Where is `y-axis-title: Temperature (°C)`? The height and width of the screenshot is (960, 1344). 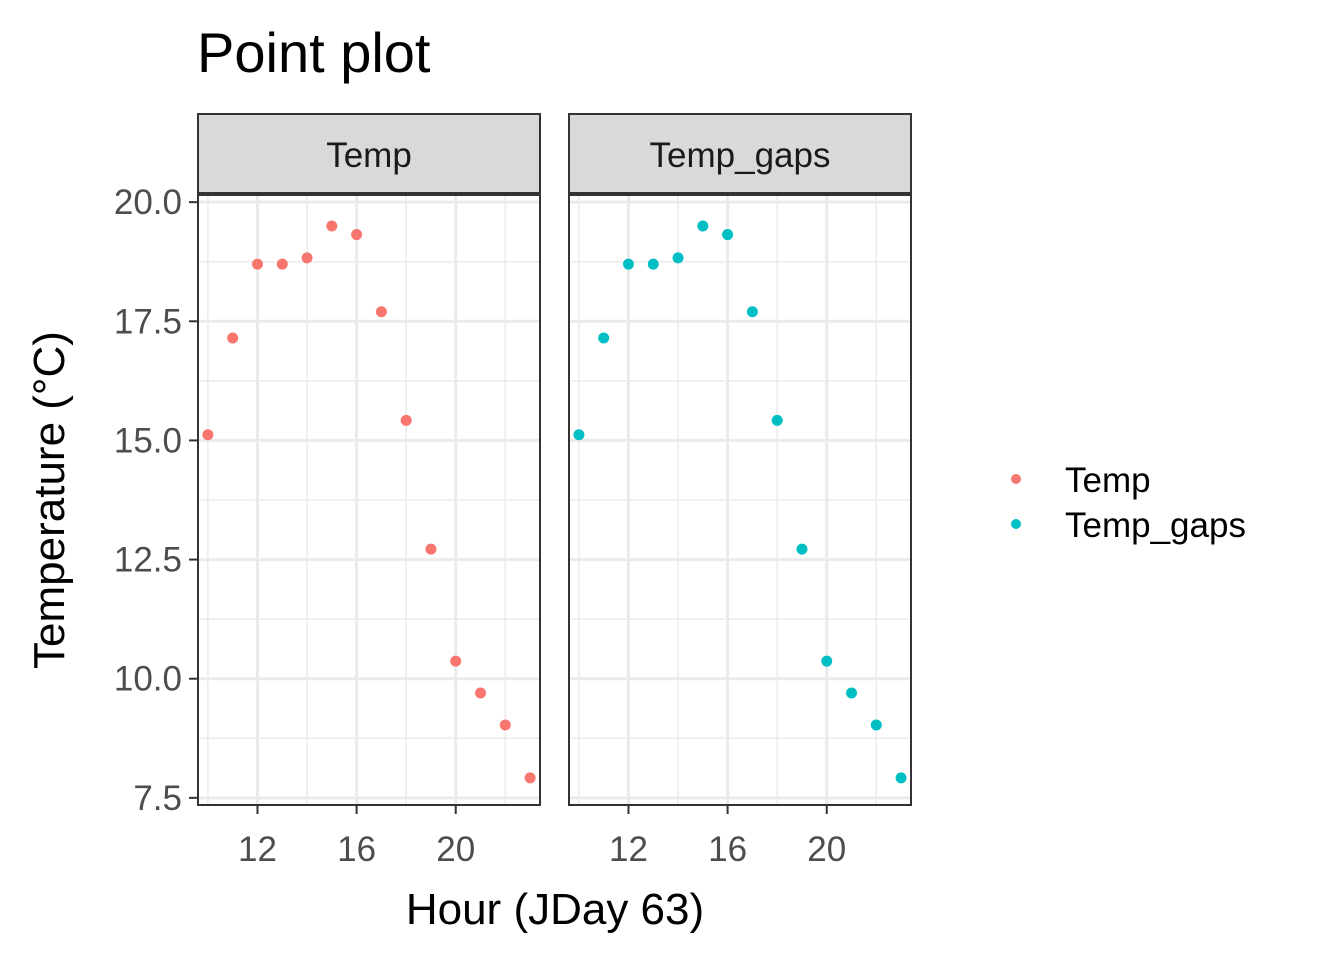
y-axis-title: Temperature (°C) is located at coordinates (49, 500).